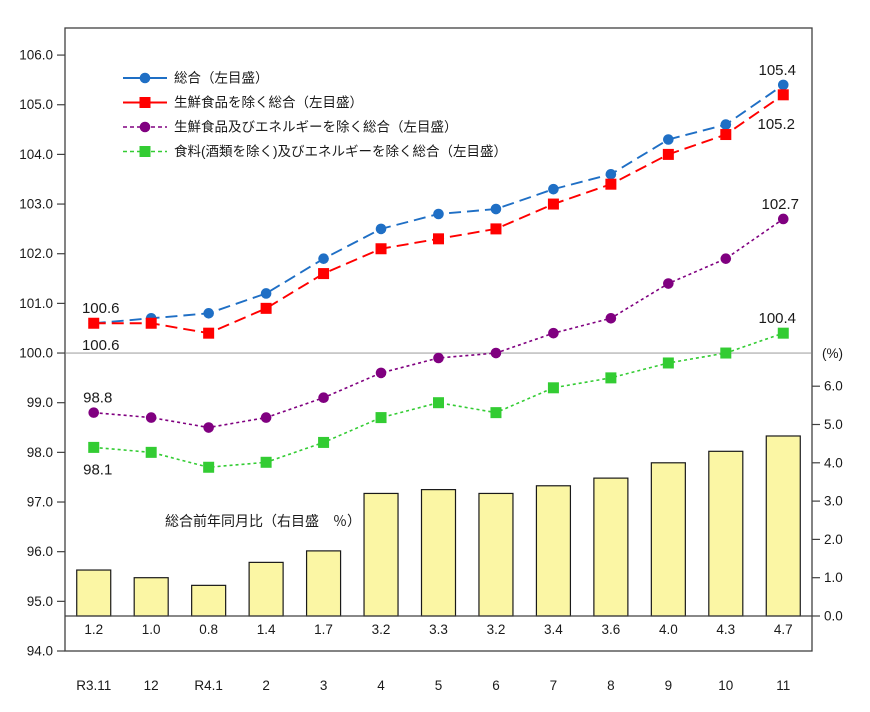 The height and width of the screenshot is (712, 870). What do you see at coordinates (40, 402) in the screenshot?
I see `left-axis-tick-label: 99.0` at bounding box center [40, 402].